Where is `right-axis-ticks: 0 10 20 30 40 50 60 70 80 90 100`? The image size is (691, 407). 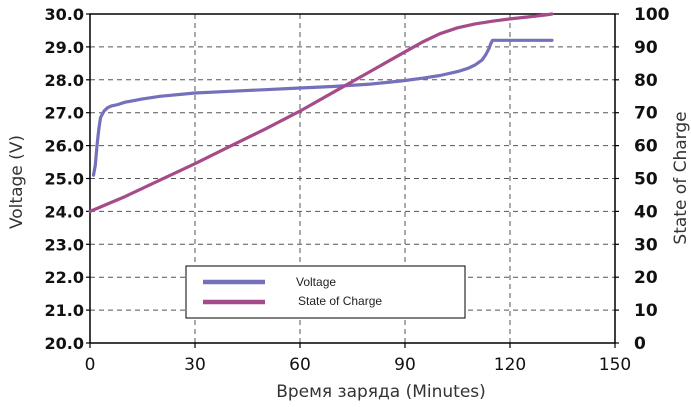 right-axis-ticks: 0 10 20 30 40 50 60 70 80 90 100 is located at coordinates (642, 179).